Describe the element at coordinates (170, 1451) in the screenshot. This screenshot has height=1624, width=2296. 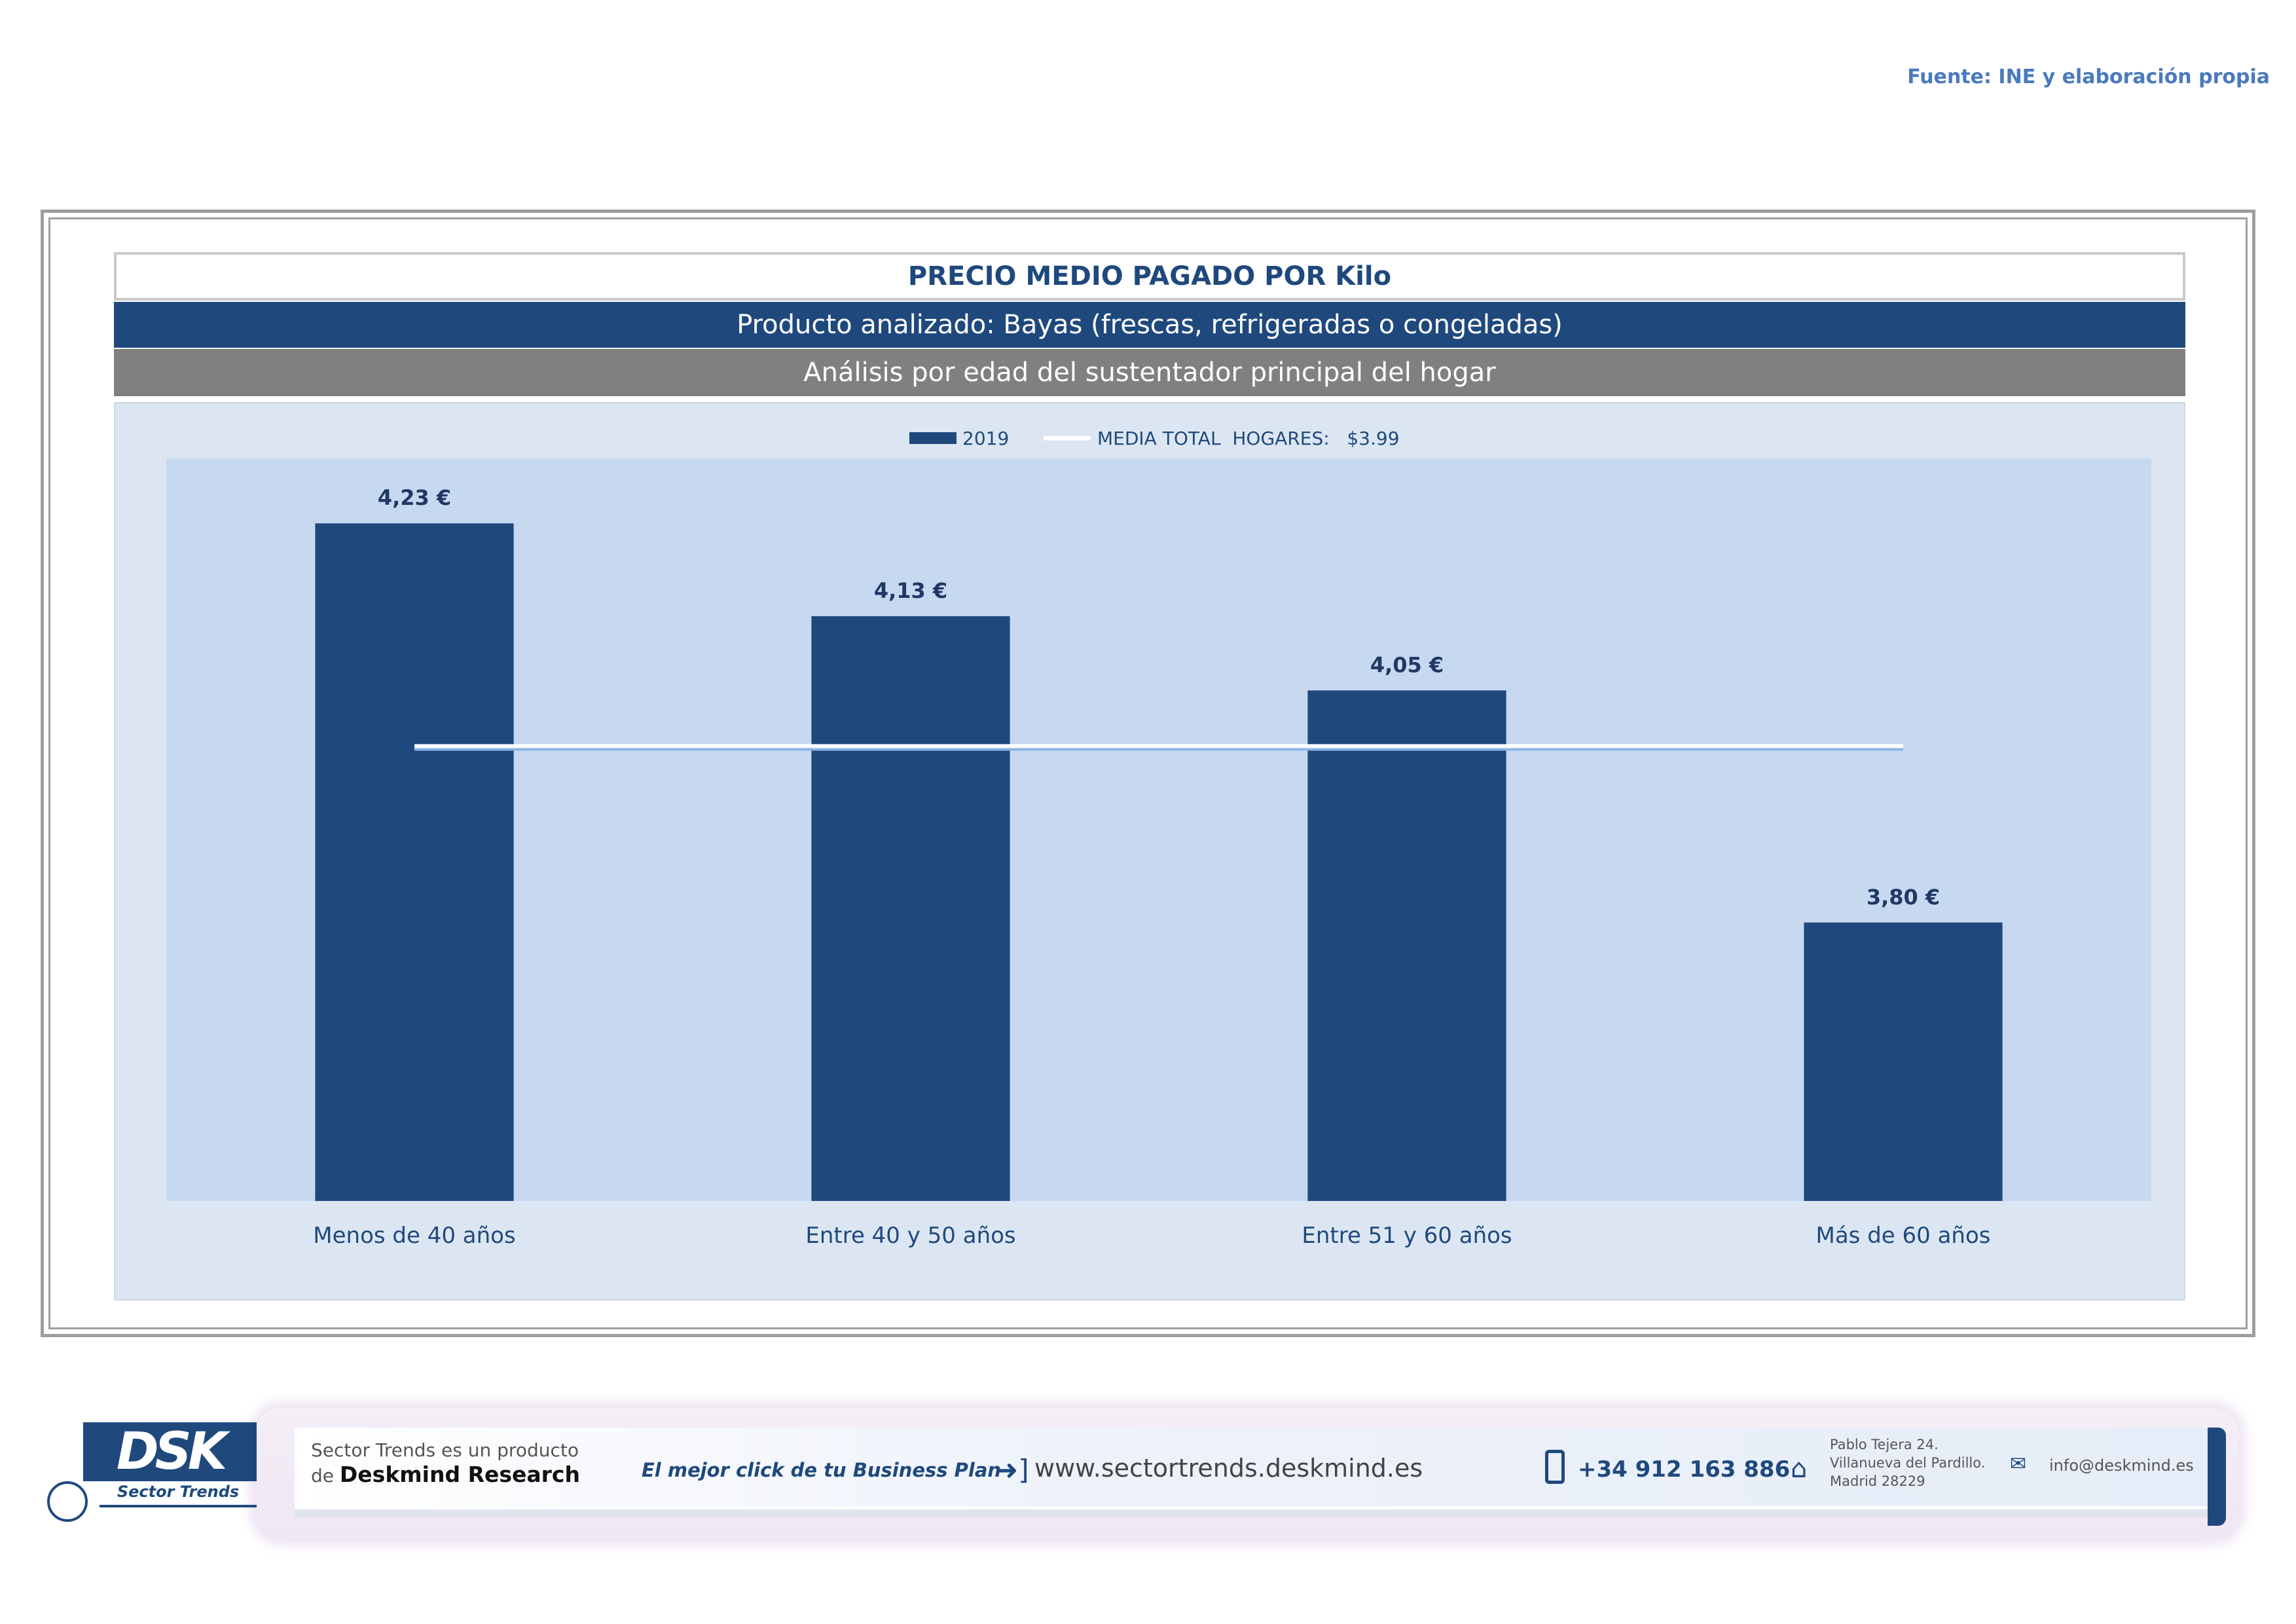
I see `logo-text: DSK` at that location.